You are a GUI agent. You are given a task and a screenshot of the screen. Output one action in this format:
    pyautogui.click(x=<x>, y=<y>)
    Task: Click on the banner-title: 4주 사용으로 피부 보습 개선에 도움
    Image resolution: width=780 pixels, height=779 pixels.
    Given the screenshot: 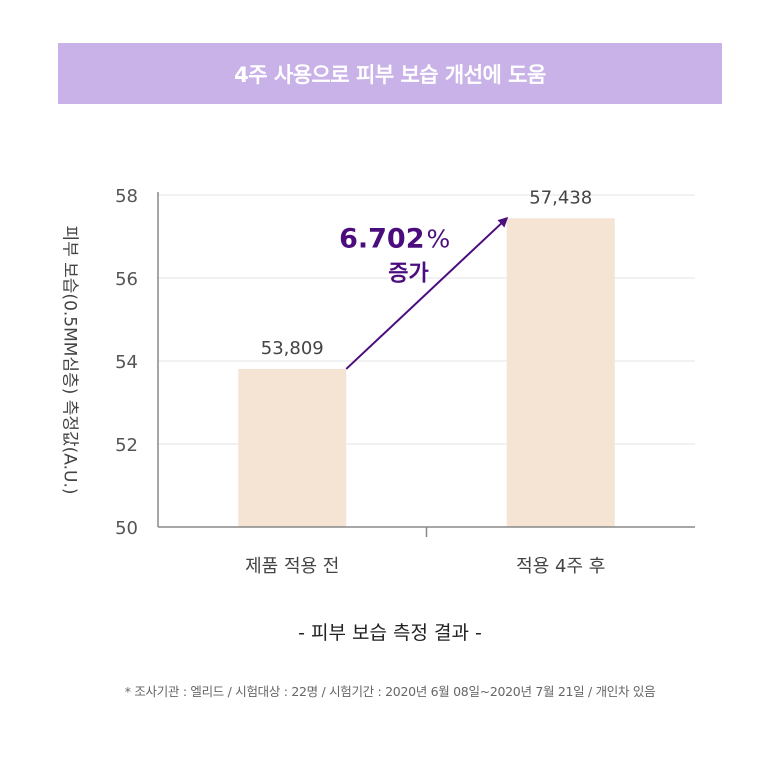 What is the action you would take?
    pyautogui.click(x=390, y=74)
    